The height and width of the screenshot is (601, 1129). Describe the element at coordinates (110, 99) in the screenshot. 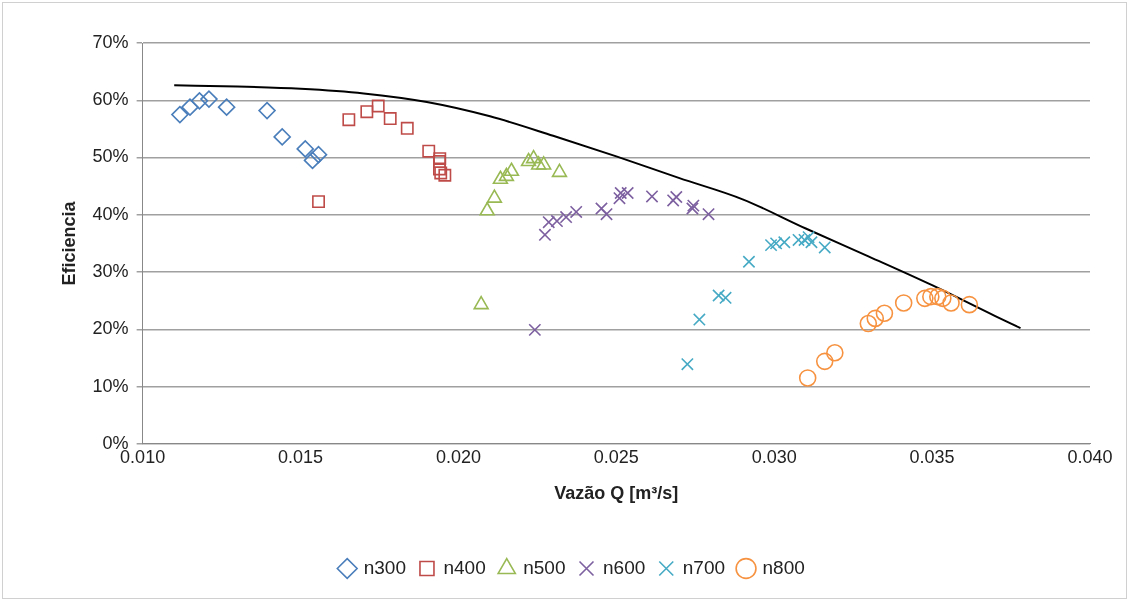

I see `y-tick-label: 60%` at that location.